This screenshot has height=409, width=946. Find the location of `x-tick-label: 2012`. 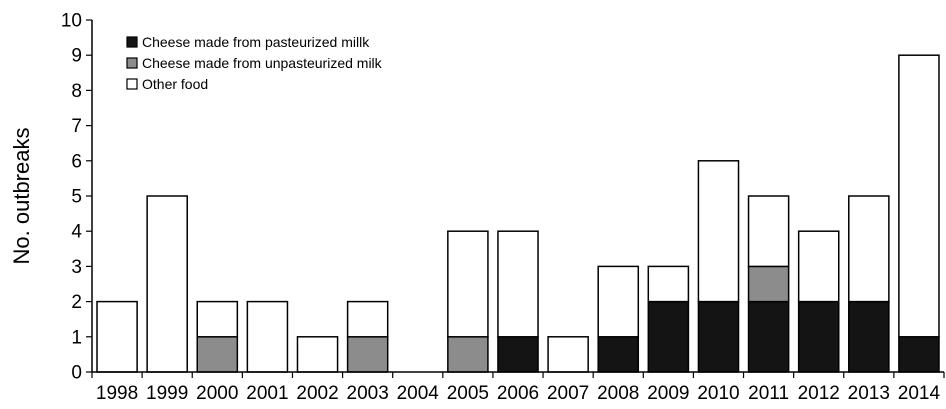

x-tick-label: 2012 is located at coordinates (819, 393).